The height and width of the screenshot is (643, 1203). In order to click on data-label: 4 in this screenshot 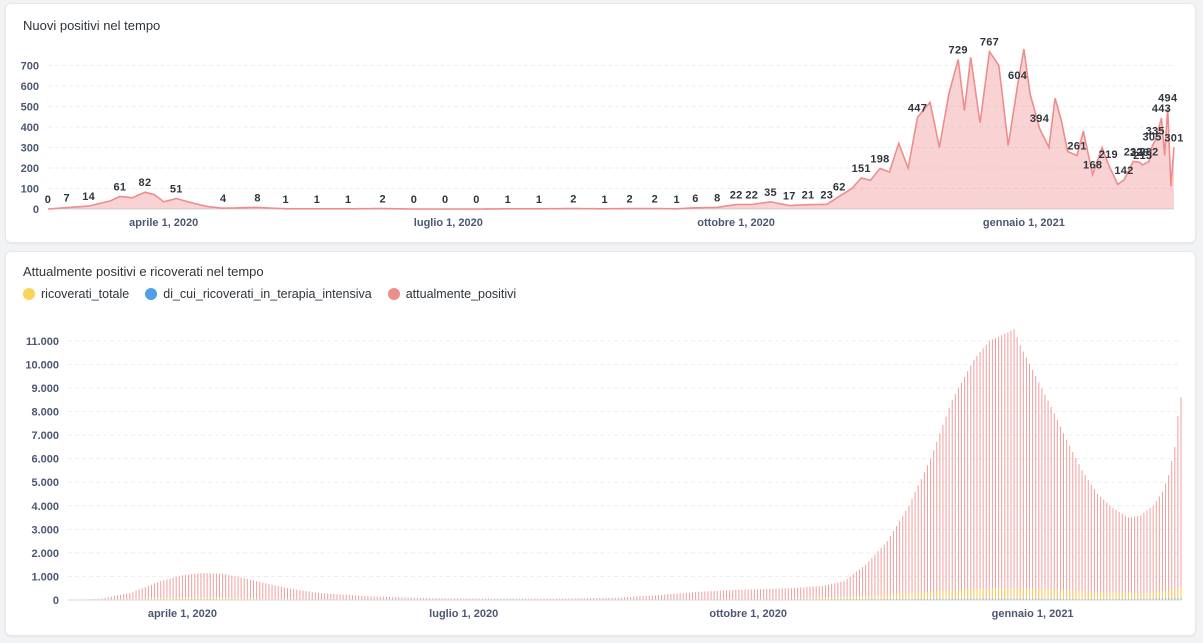, I will do `click(223, 199)`.